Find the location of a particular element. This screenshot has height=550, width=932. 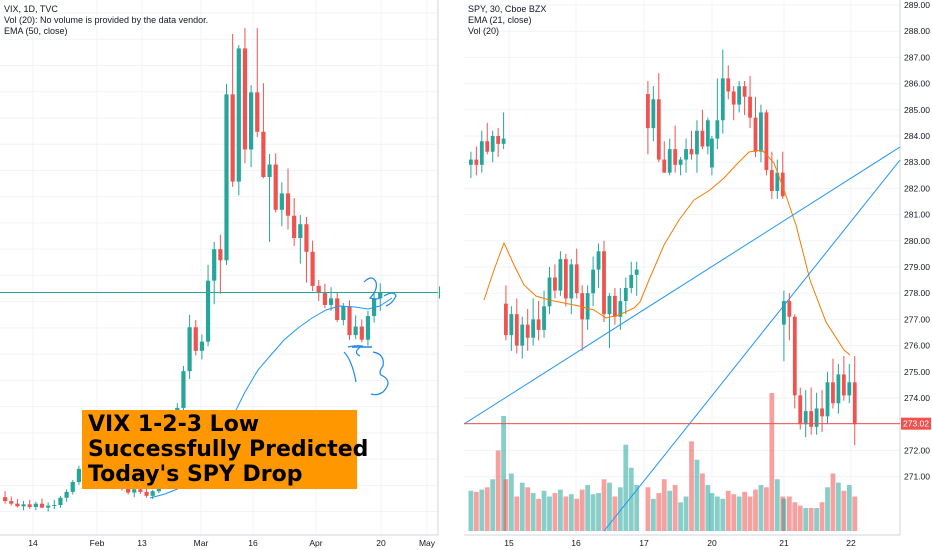

spy-price-tag is located at coordinates (916, 423).